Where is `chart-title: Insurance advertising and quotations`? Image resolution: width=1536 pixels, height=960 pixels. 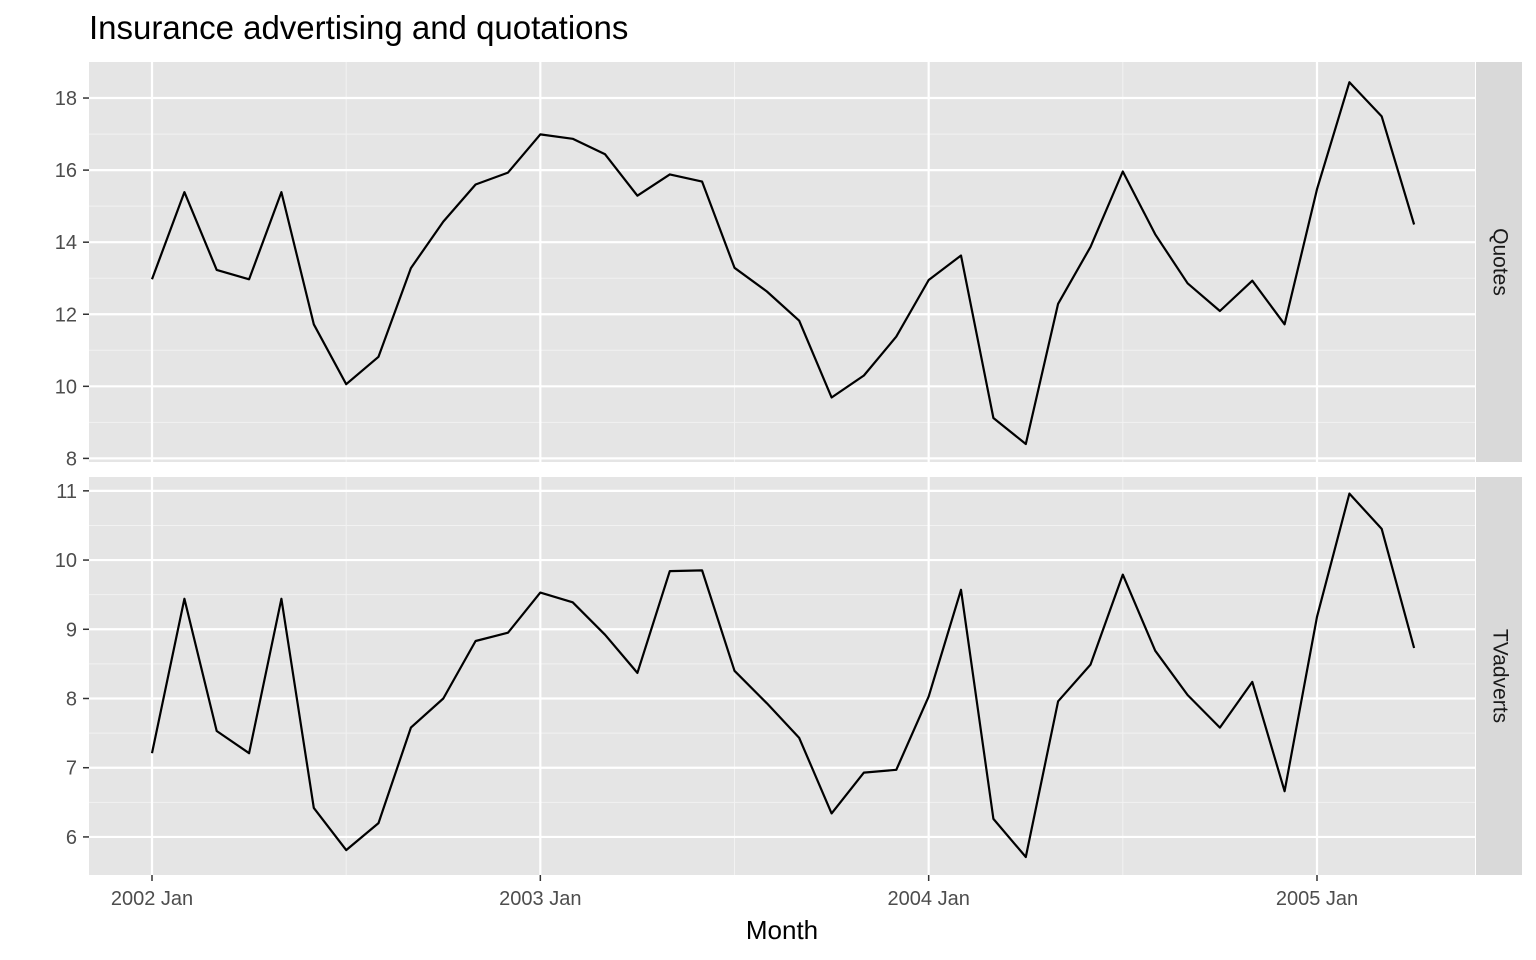 chart-title: Insurance advertising and quotations is located at coordinates (358, 27).